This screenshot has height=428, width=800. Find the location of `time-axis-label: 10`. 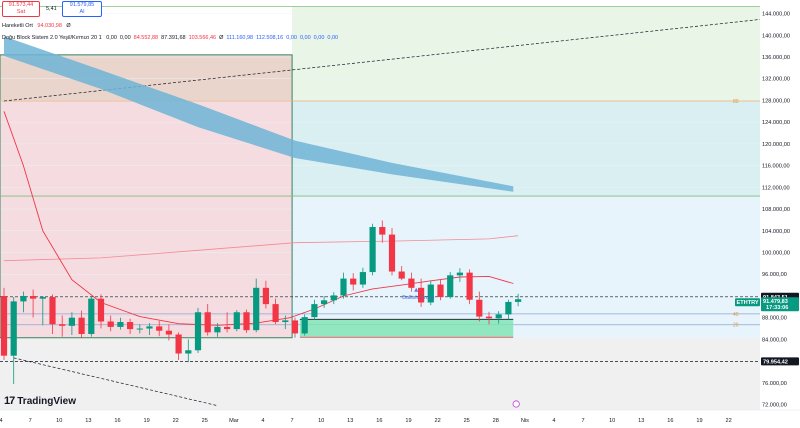

time-axis-label: 10 is located at coordinates (59, 421).